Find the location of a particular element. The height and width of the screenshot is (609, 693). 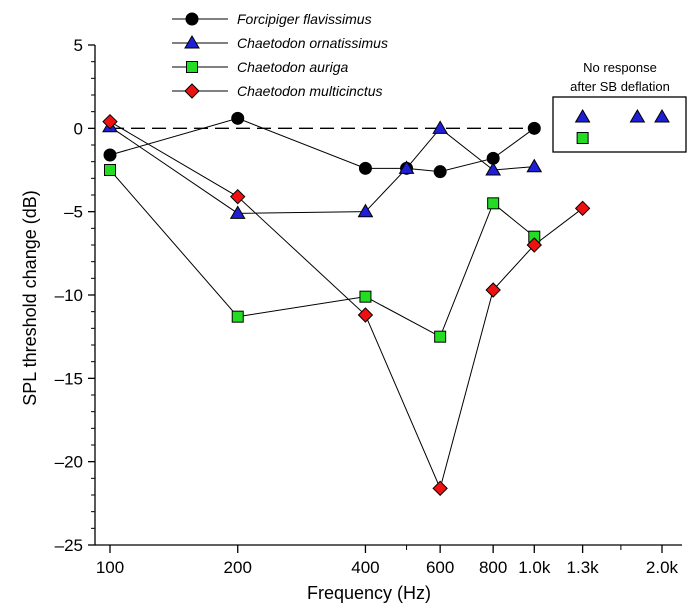

no-response-label-line2: after SB deflation is located at coordinates (620, 86).